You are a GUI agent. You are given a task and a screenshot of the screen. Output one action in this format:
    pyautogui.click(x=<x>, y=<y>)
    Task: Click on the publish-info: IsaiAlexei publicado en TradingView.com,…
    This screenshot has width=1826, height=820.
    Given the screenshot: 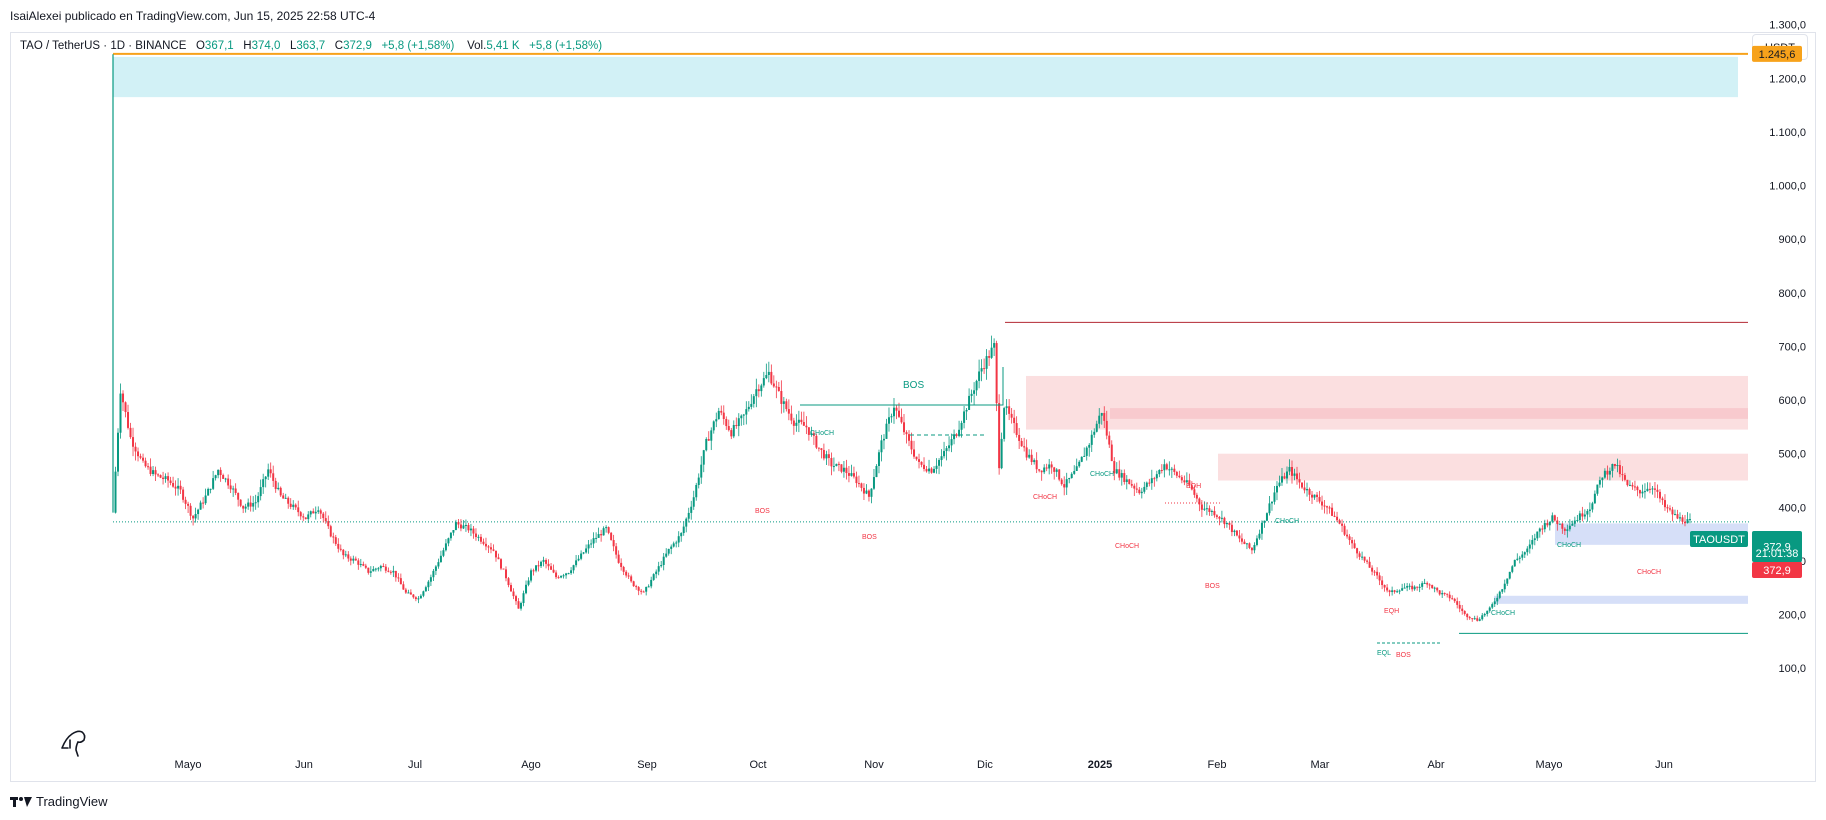 What is the action you would take?
    pyautogui.click(x=193, y=16)
    